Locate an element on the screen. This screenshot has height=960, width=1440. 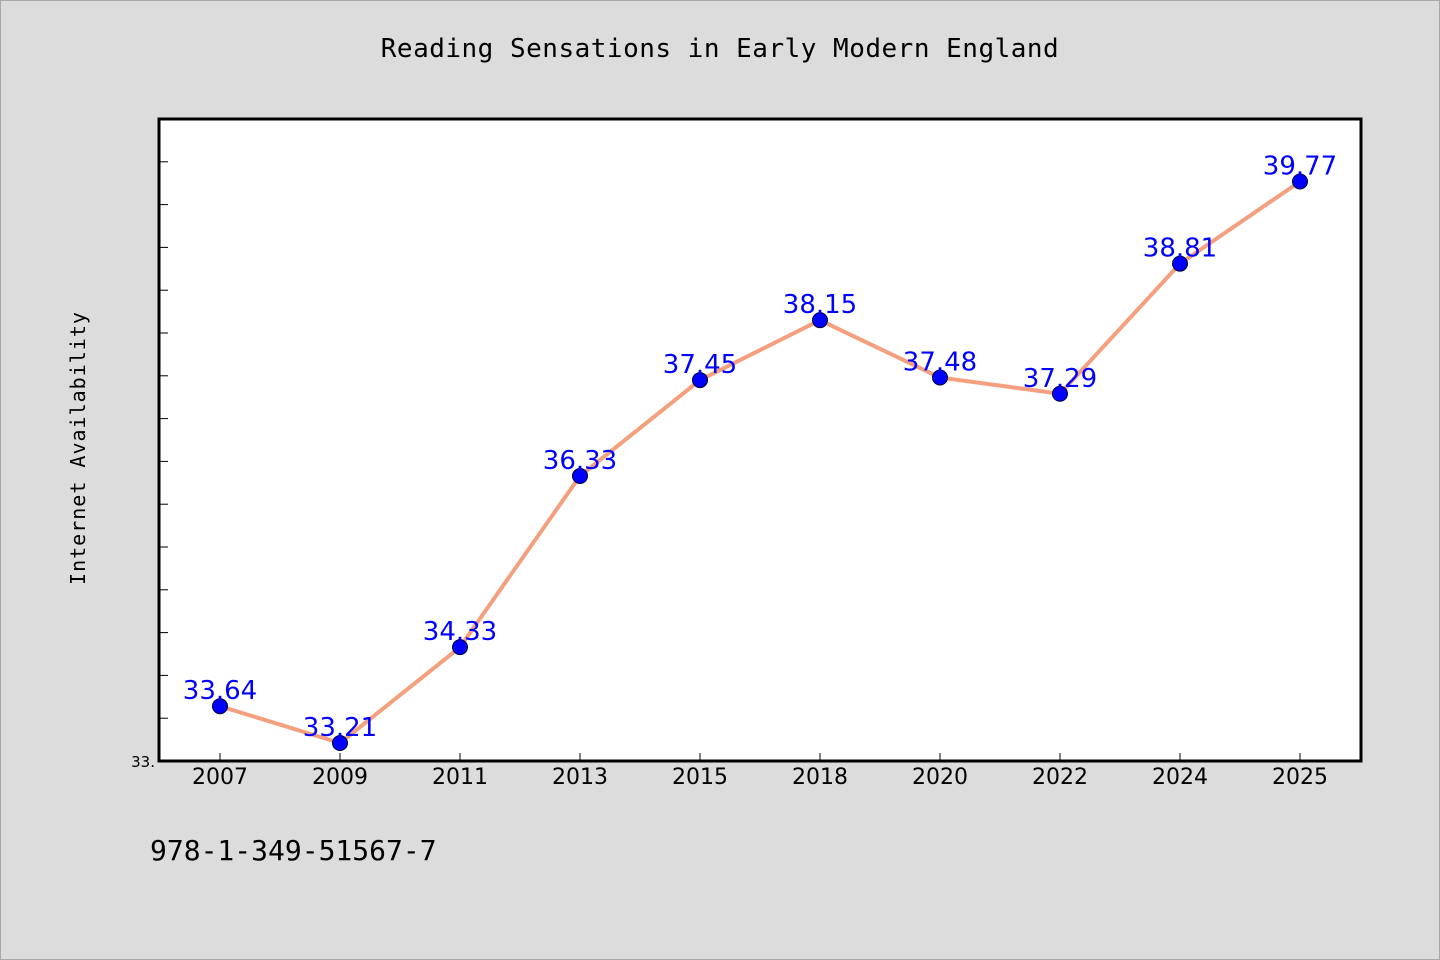
data-label: 37.48 is located at coordinates (940, 363).